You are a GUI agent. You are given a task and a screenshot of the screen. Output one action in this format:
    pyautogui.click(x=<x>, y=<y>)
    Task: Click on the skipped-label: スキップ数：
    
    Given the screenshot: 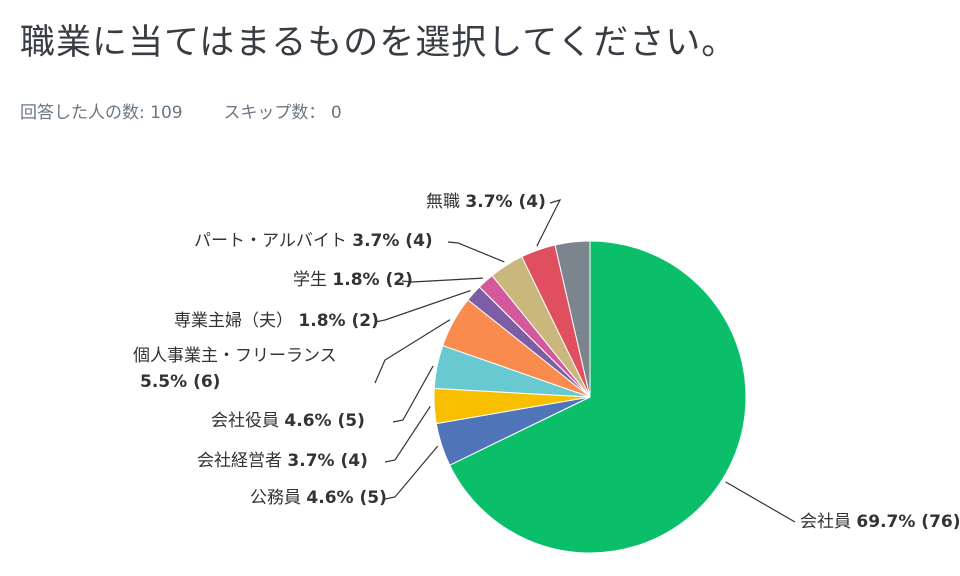 What is the action you would take?
    pyautogui.click(x=274, y=113)
    